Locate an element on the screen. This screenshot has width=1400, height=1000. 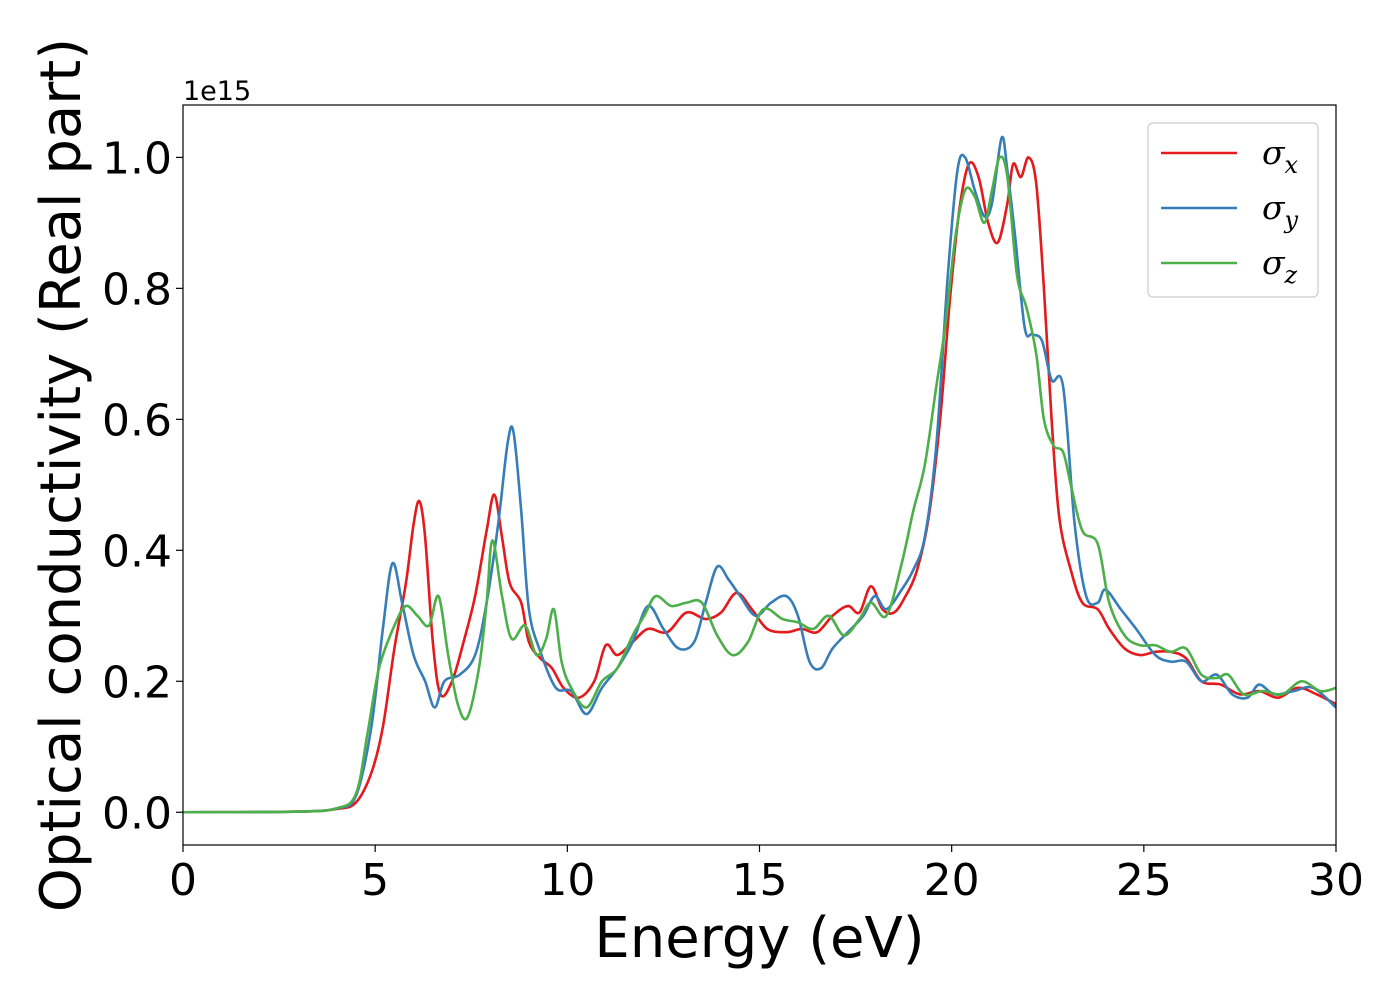
x-axis-ticks: 0 5 10 15 20 25 30 is located at coordinates (766, 875).